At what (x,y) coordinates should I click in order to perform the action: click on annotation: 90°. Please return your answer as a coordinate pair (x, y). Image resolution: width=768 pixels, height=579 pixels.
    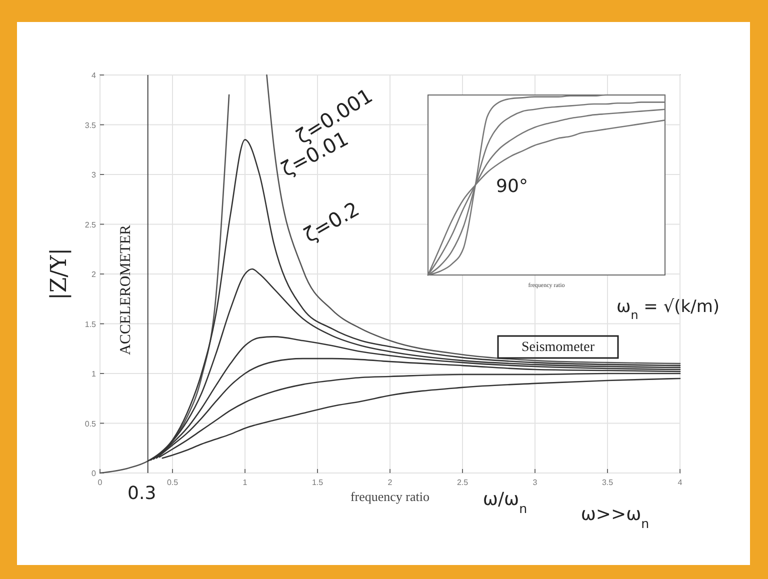
    Looking at the image, I should click on (512, 186).